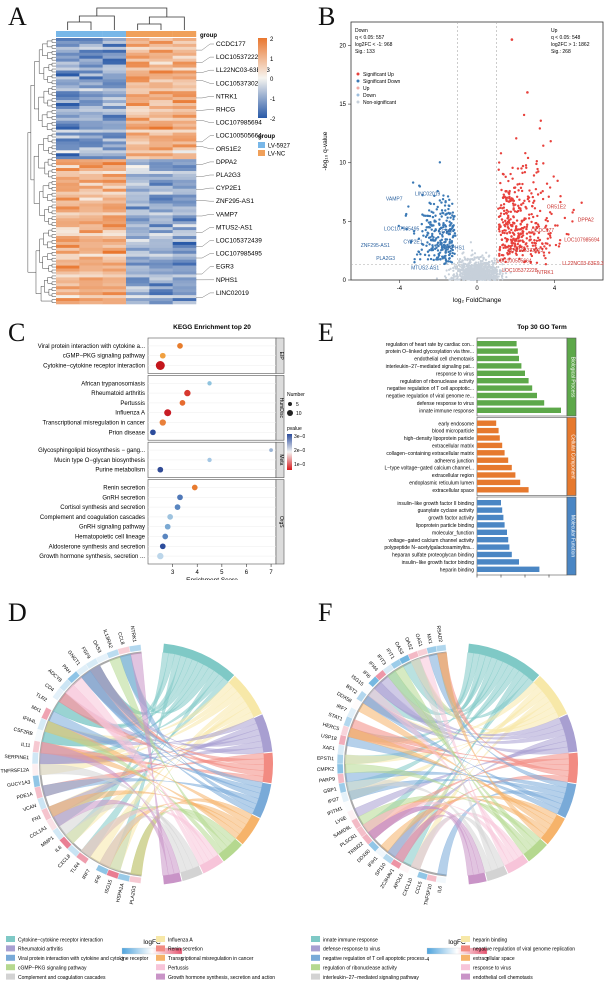 This screenshot has width=611, height=990. What do you see at coordinates (234, 227) in the screenshot?
I see `gene-label: MTUS2-AS1` at bounding box center [234, 227].